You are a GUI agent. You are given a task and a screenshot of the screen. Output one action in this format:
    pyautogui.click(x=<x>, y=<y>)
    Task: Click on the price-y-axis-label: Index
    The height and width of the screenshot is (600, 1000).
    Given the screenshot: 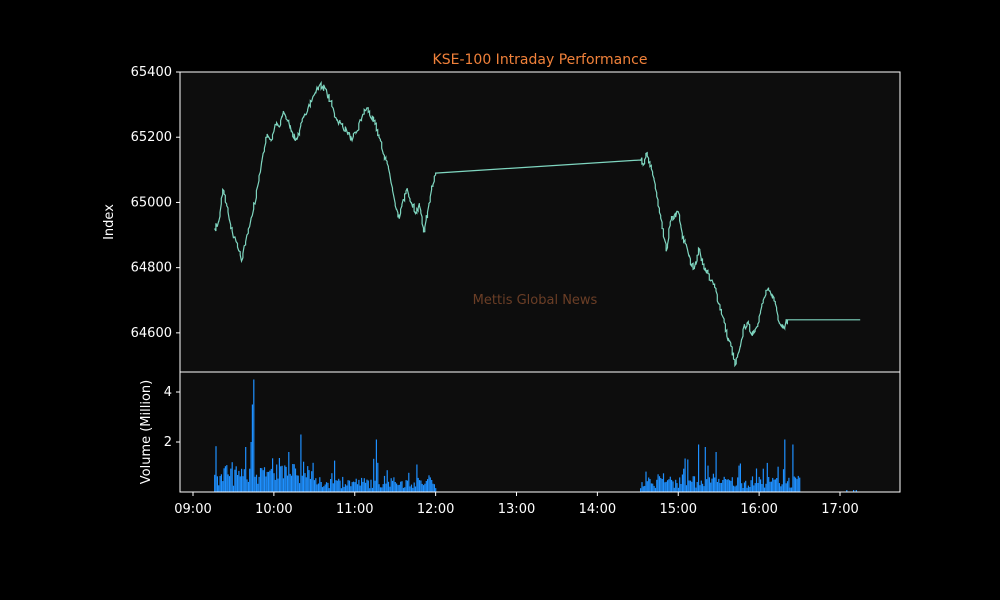 What is the action you would take?
    pyautogui.click(x=109, y=222)
    